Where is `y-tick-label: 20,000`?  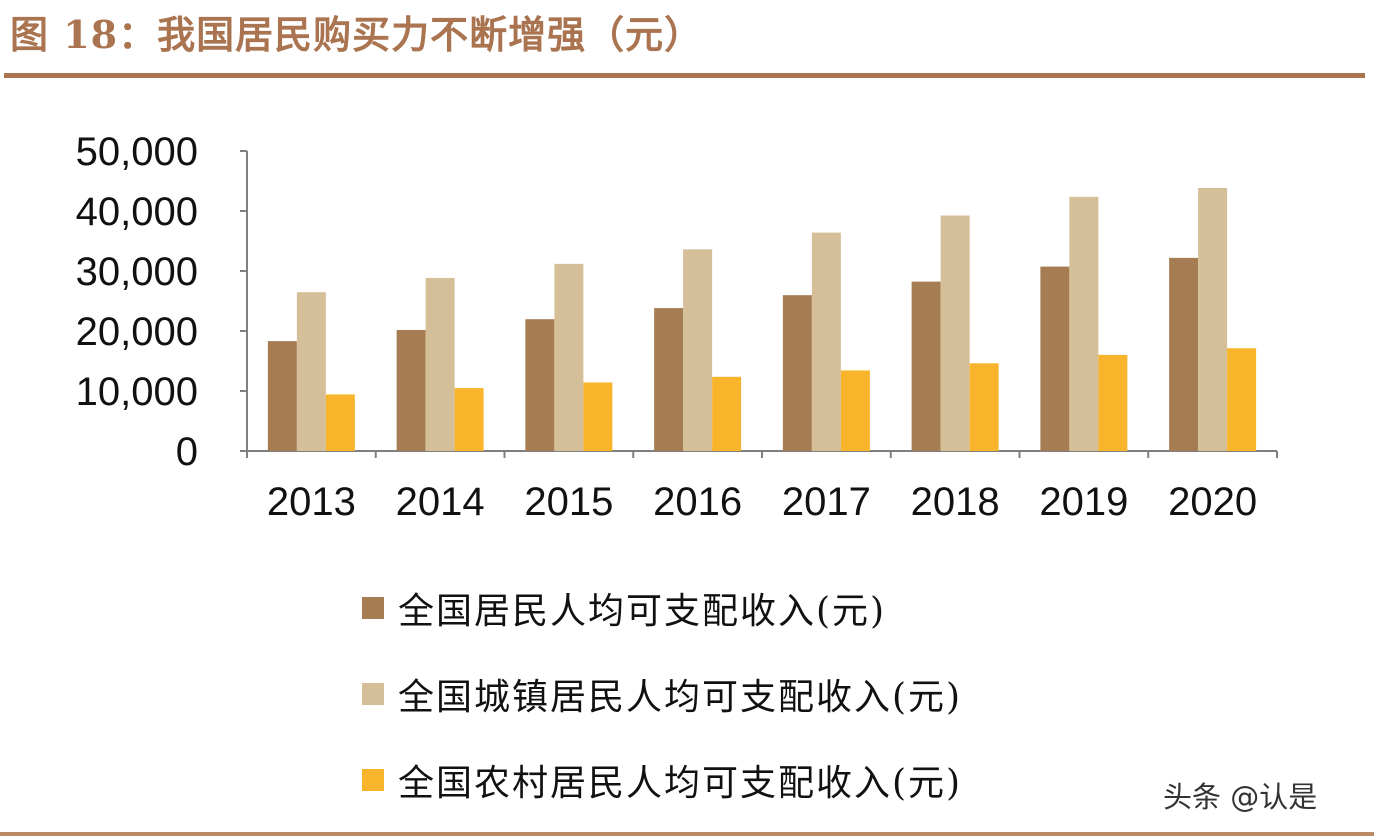 y-tick-label: 20,000 is located at coordinates (137, 332).